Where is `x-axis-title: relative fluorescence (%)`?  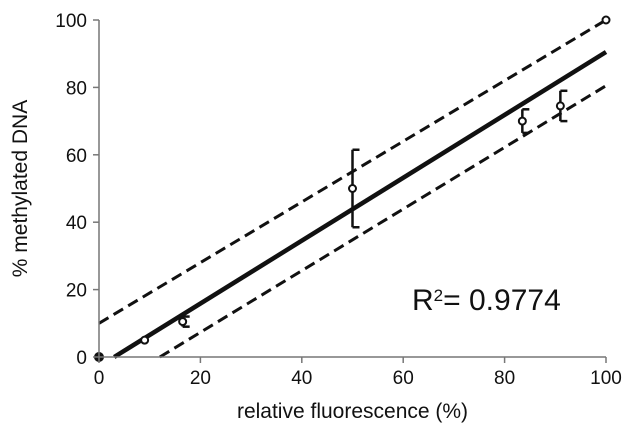 x-axis-title: relative fluorescence (%) is located at coordinates (352, 411).